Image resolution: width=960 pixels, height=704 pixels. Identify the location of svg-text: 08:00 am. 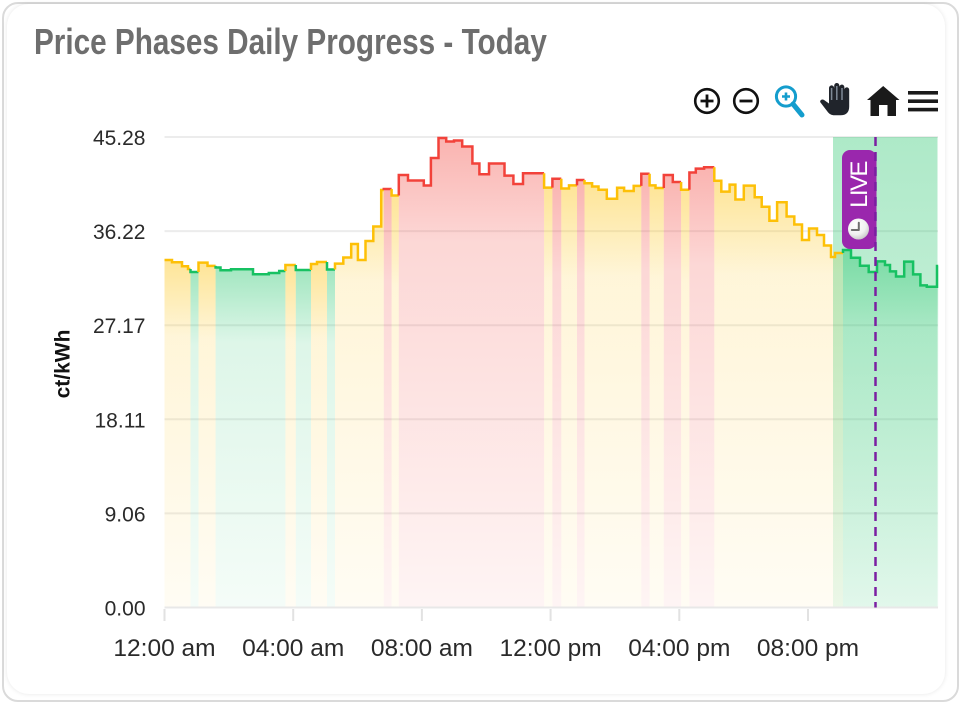
(422, 648).